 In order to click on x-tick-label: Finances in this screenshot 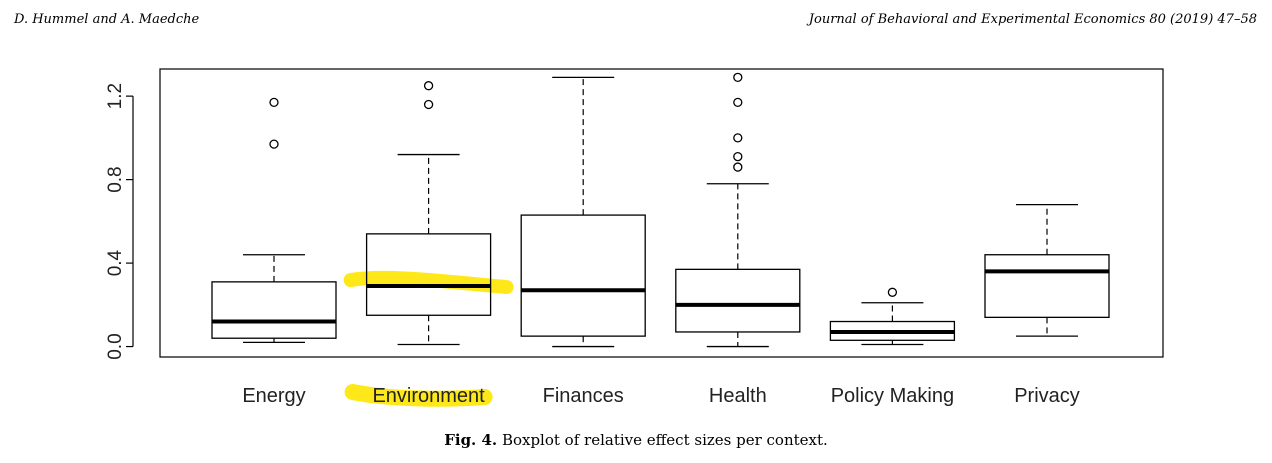, I will do `click(583, 396)`.